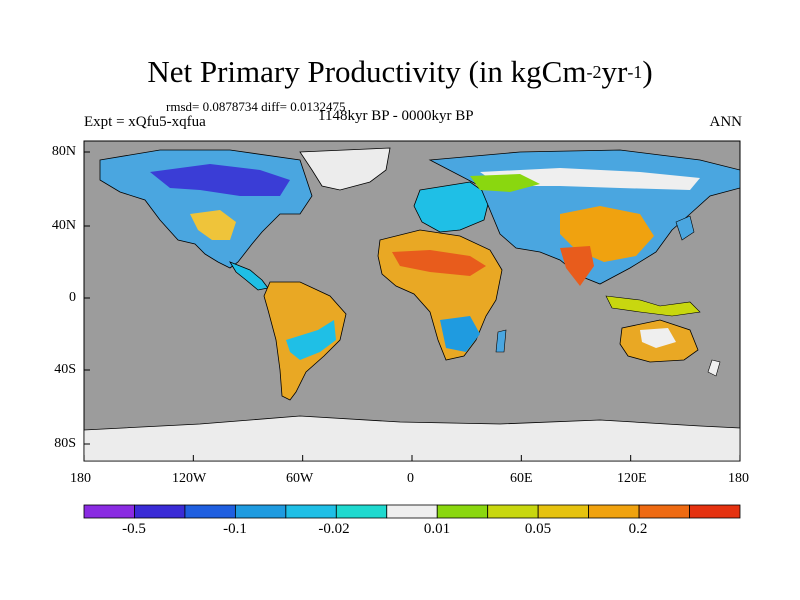  I want to click on land-sa-blue, so click(311, 340).